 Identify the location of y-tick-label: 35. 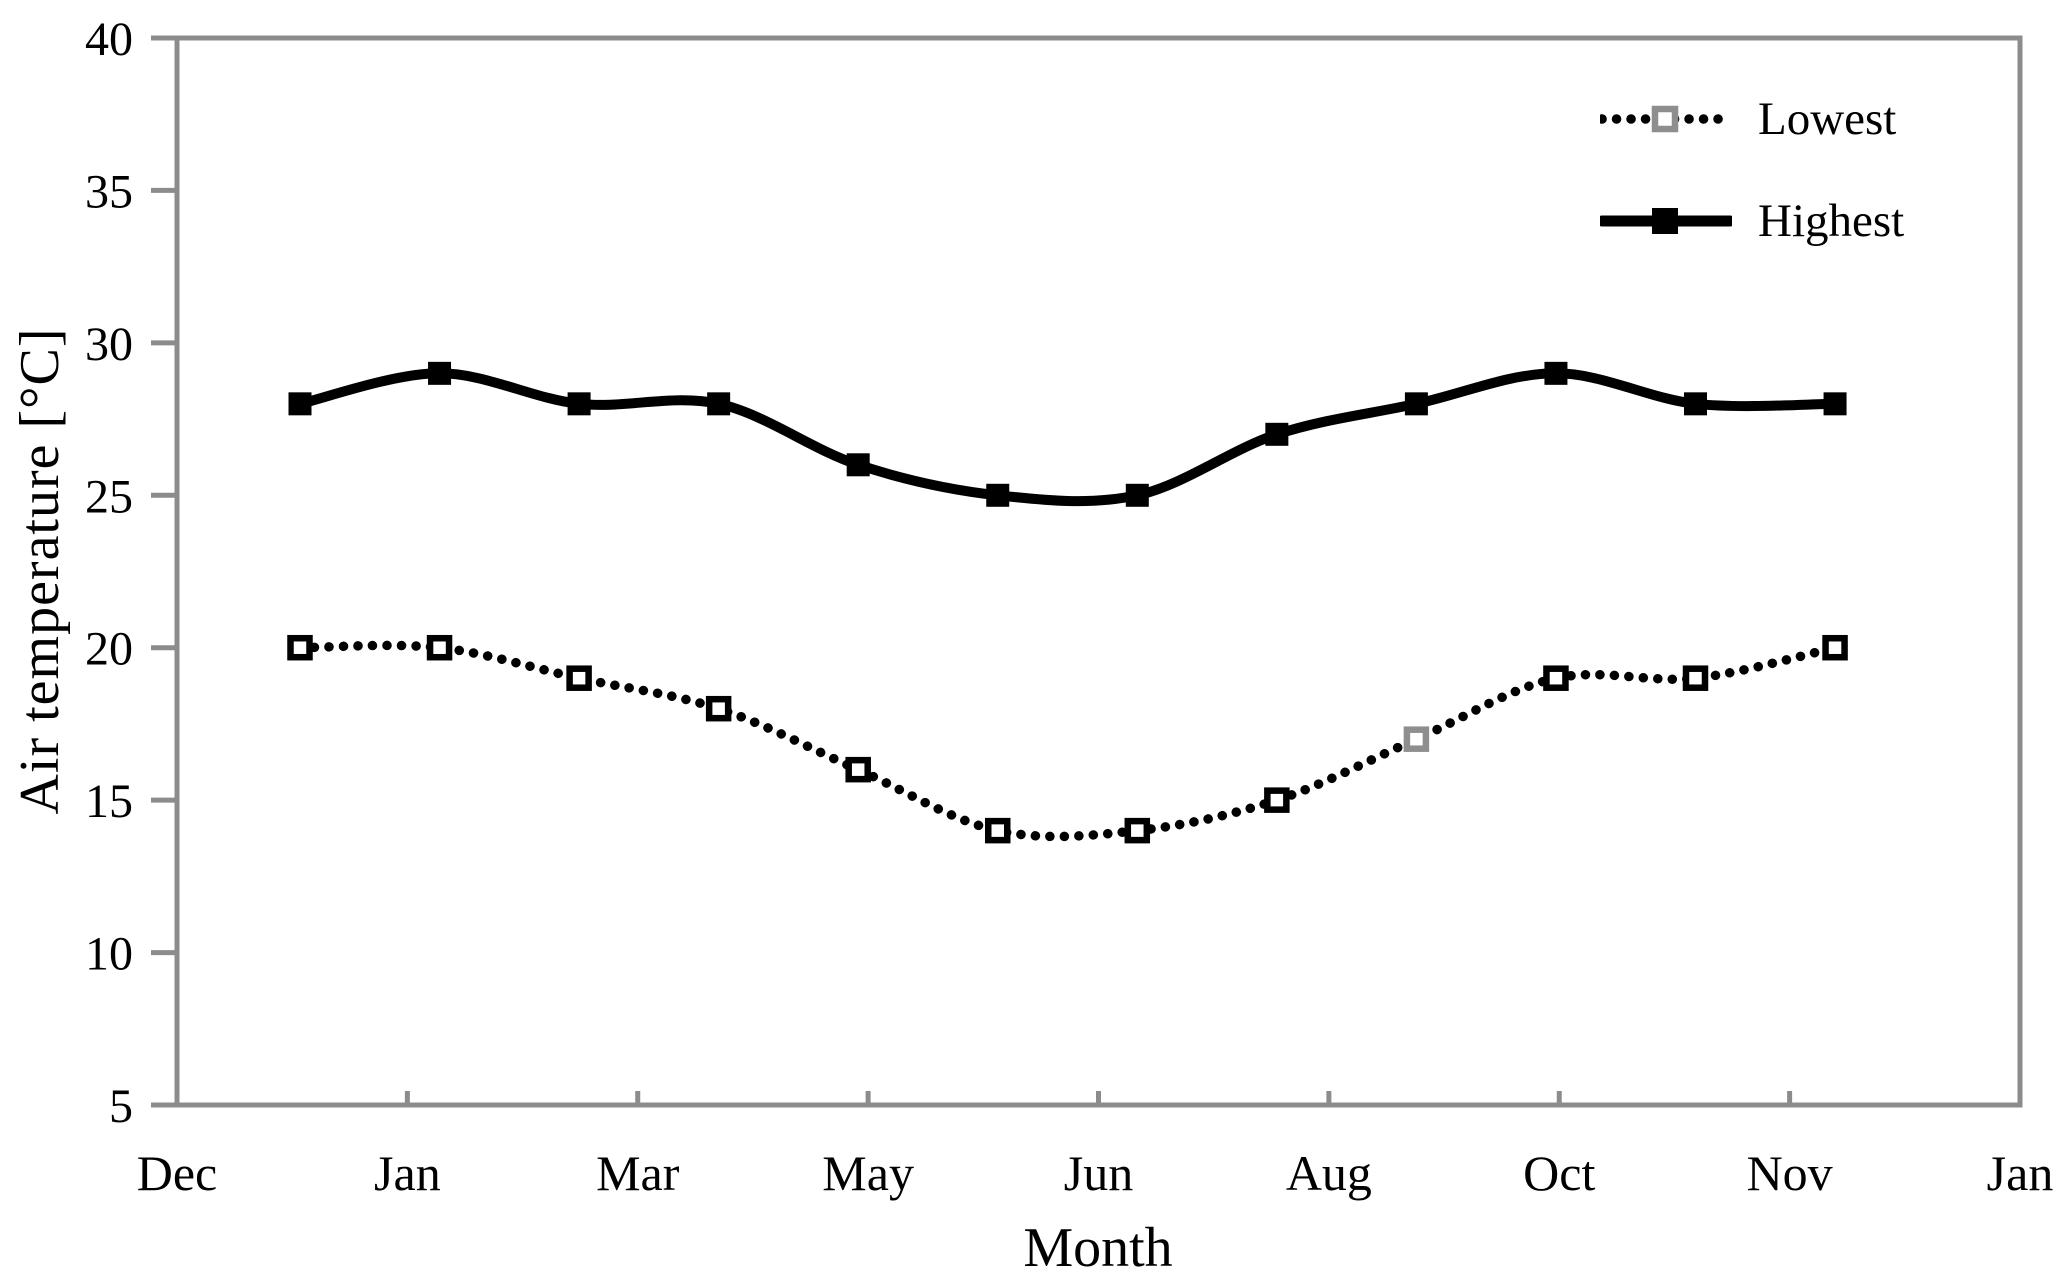
(109, 191).